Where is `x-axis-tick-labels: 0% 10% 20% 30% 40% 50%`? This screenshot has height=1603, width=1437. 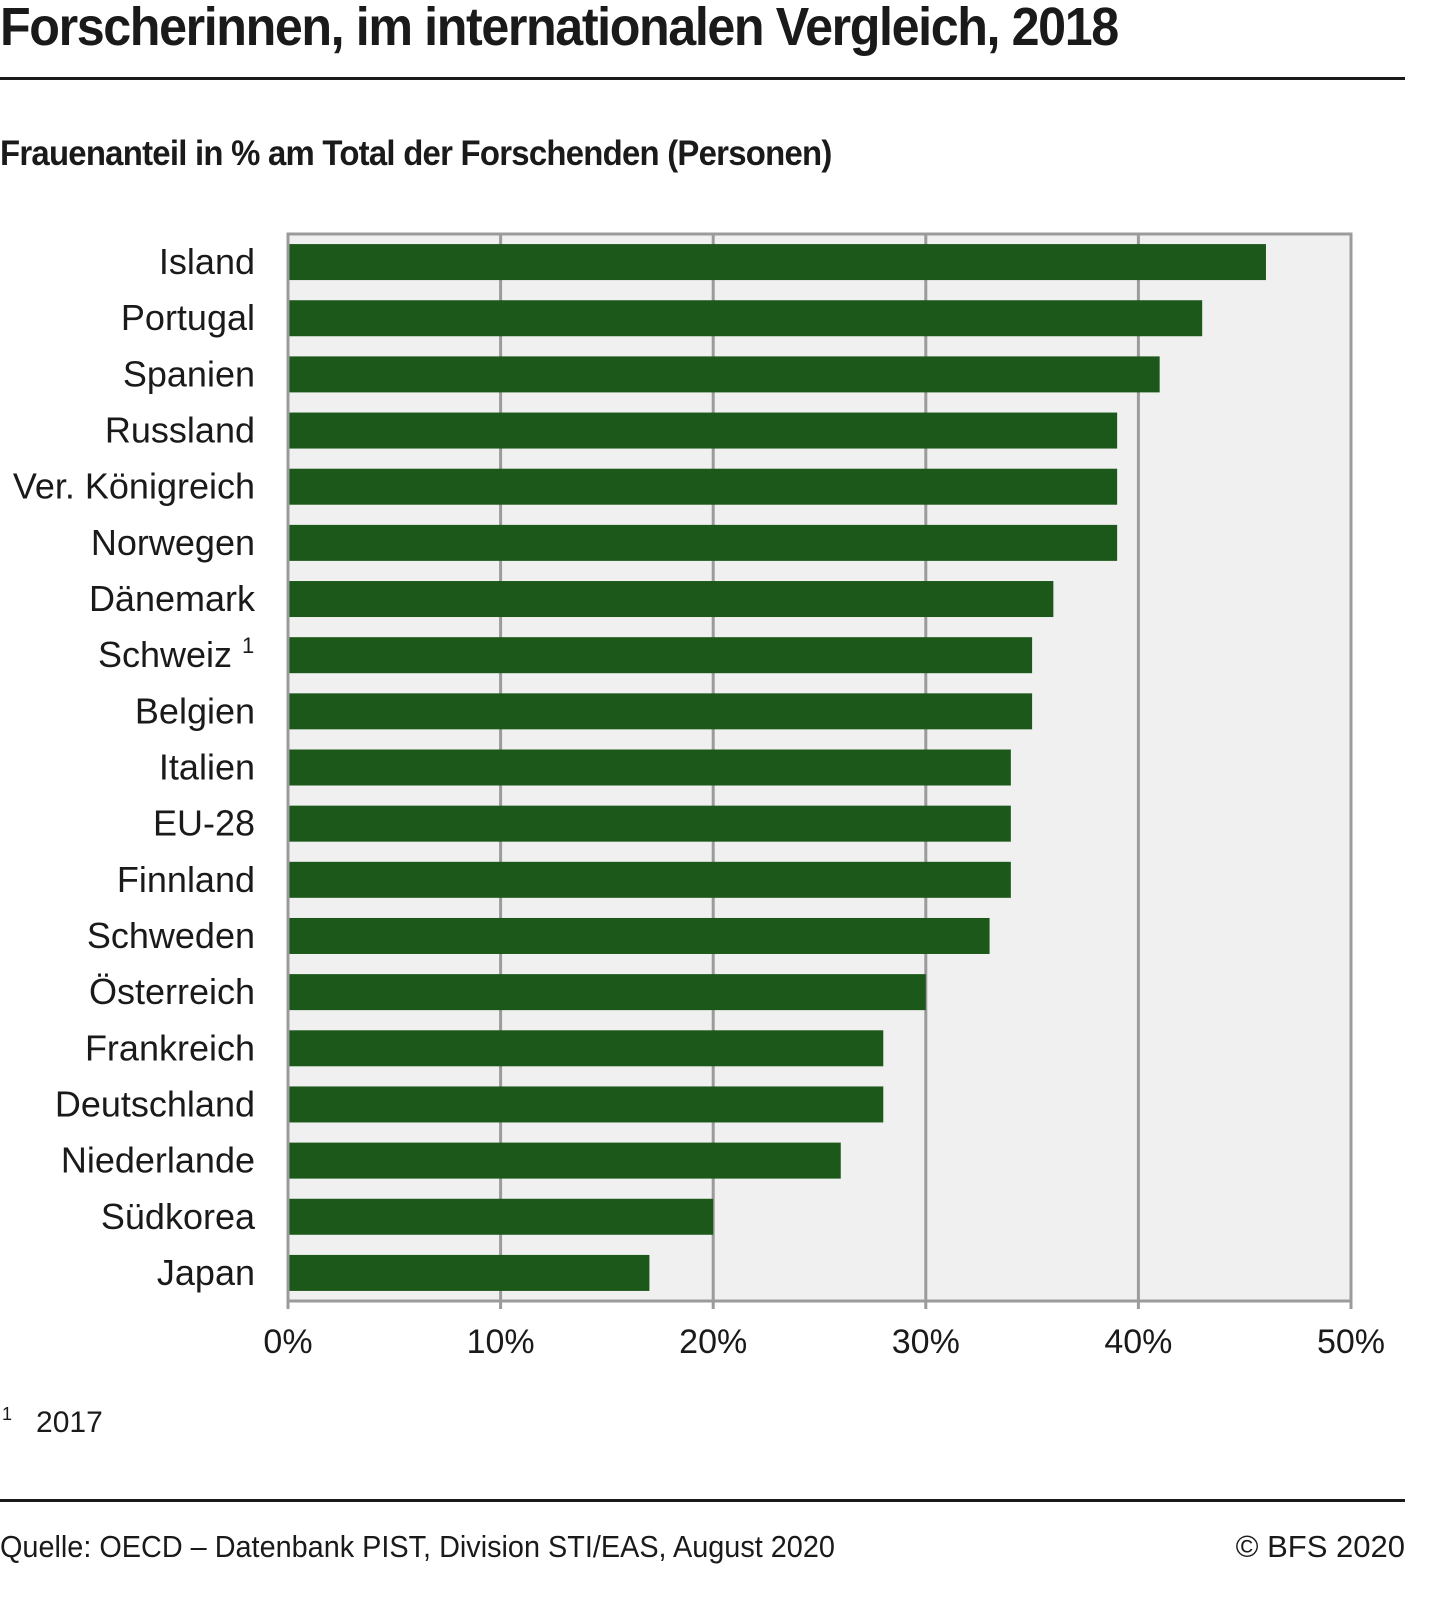
x-axis-tick-labels: 0% 10% 20% 30% 40% 50% is located at coordinates (824, 1342).